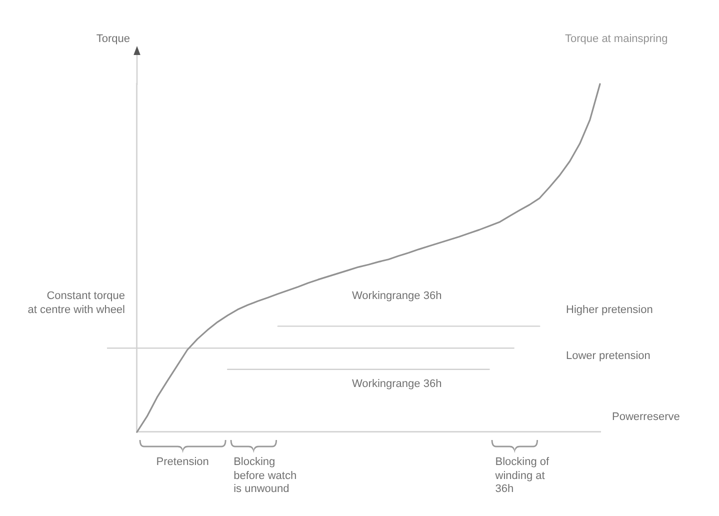  I want to click on x-axis-title: Powerreserve, so click(646, 417).